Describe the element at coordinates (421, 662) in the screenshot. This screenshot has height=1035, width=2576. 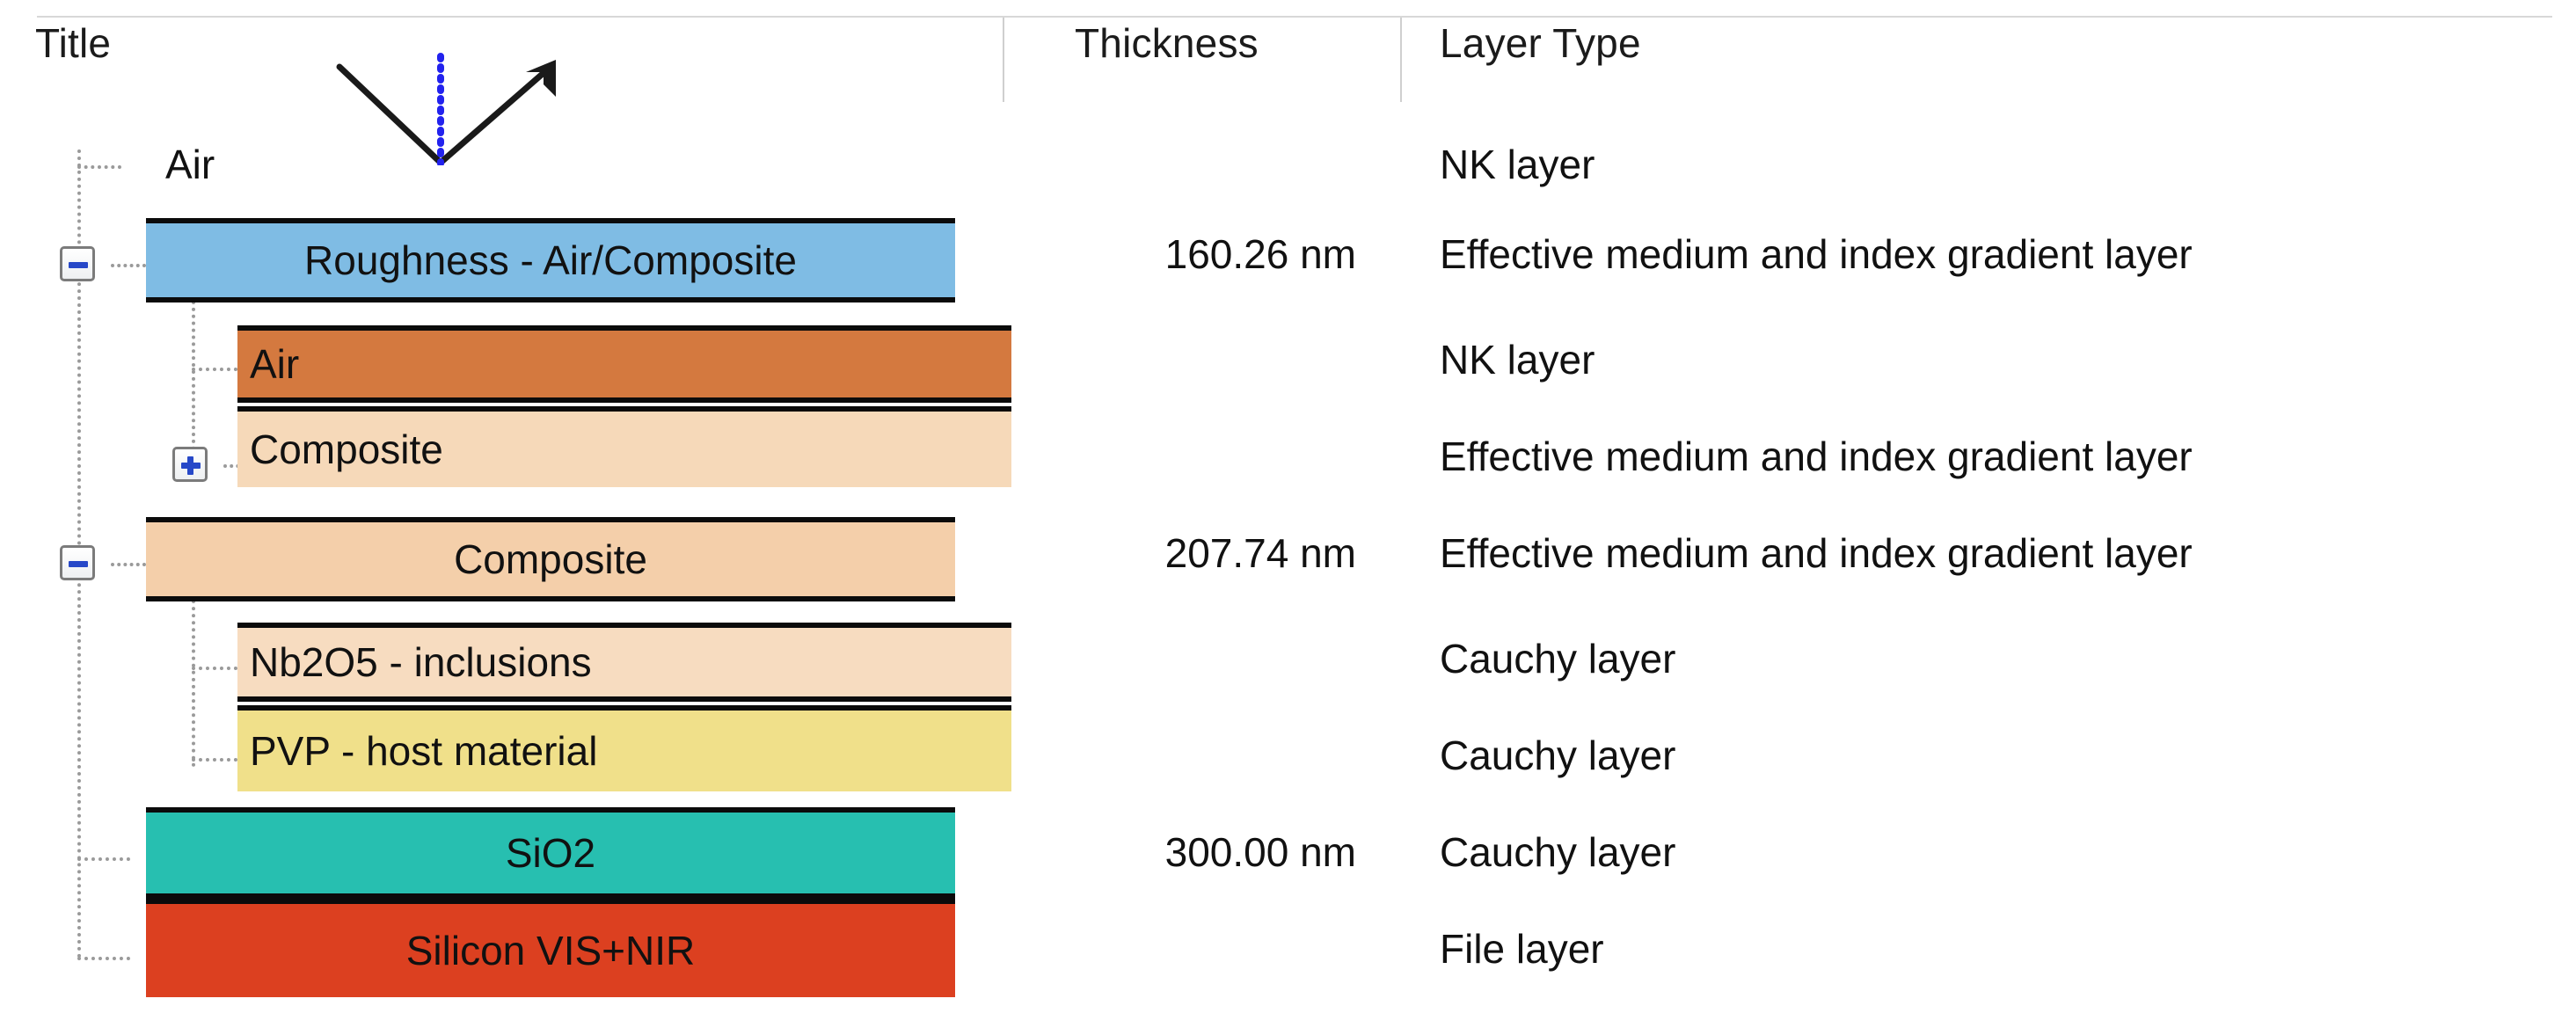
I see `row-label-nb2o5: Nb2O5 - inclusions` at that location.